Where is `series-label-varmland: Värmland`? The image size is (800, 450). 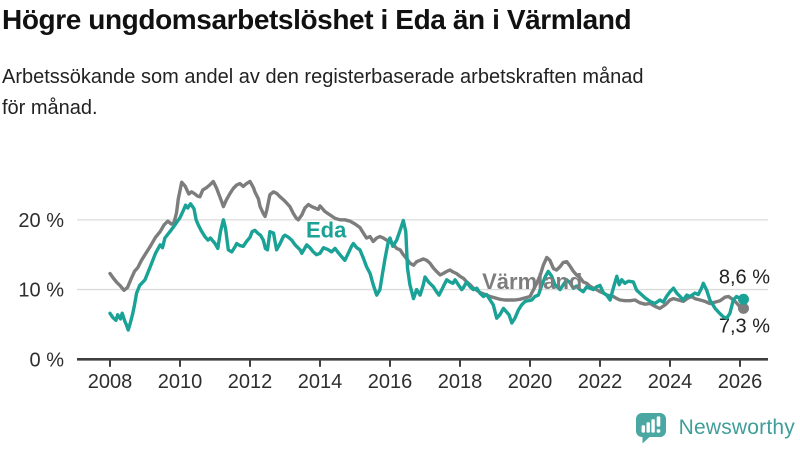 series-label-varmland: Värmland is located at coordinates (532, 281).